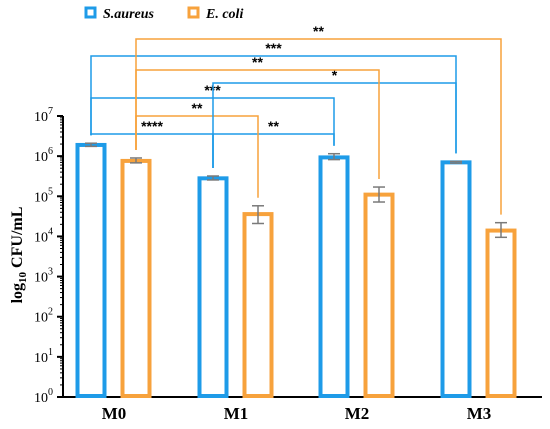 Image resolution: width=550 pixels, height=429 pixels. Describe the element at coordinates (43, 155) in the screenshot. I see `y-tick-label: 10⁶` at that location.